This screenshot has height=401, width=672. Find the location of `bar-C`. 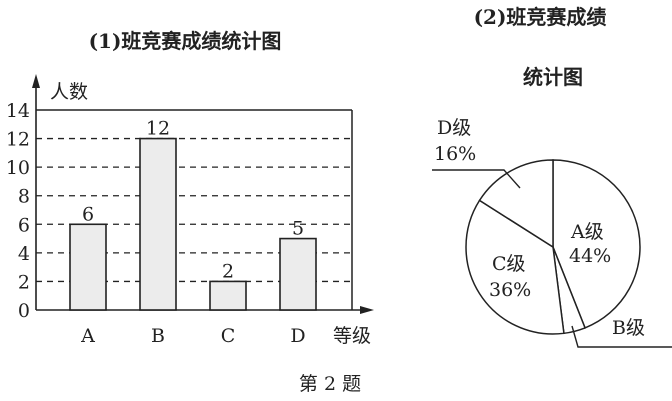

bar-C is located at coordinates (228, 295).